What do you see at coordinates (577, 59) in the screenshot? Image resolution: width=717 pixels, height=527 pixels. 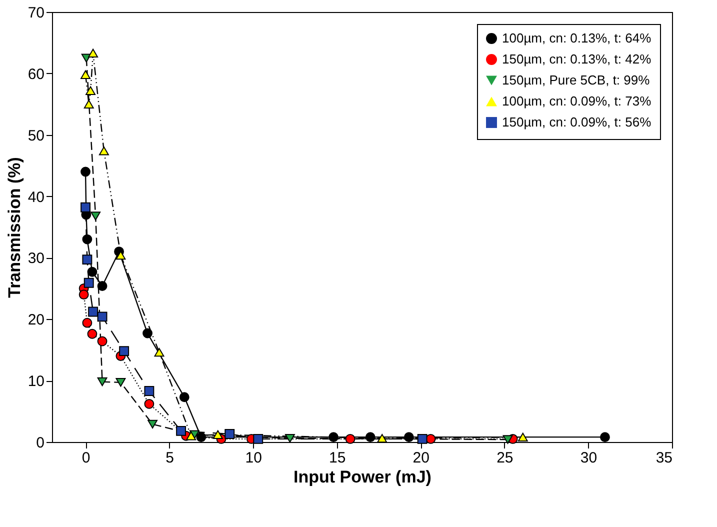 I see `legend-label: 150µm, cn: 0.13%, t: 42%` at bounding box center [577, 59].